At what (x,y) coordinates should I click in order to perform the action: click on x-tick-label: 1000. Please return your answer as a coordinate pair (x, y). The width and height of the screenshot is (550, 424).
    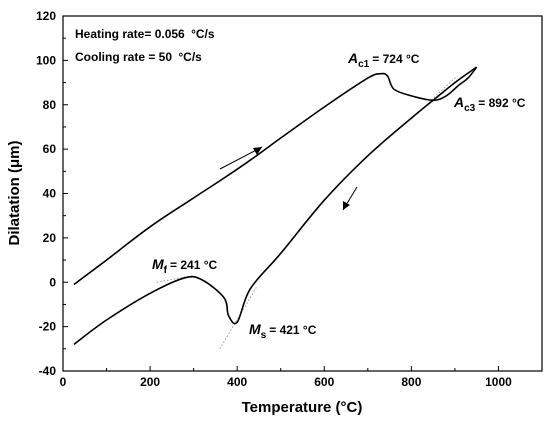
    Looking at the image, I should click on (498, 382).